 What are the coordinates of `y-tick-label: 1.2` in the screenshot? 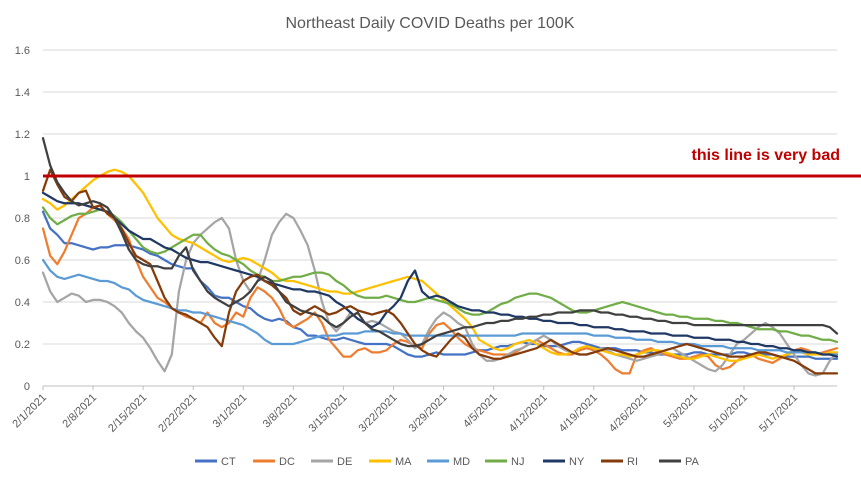 It's located at (22, 135).